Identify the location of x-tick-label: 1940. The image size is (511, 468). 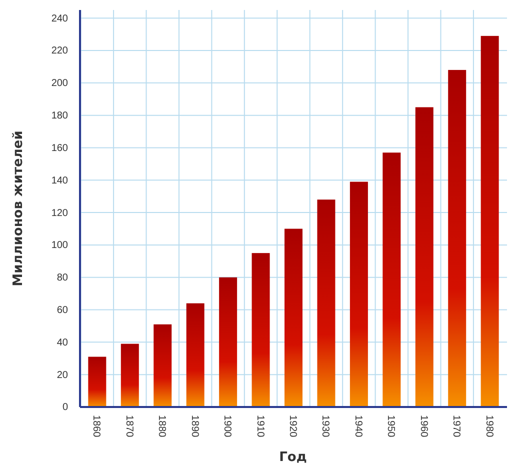
(358, 426).